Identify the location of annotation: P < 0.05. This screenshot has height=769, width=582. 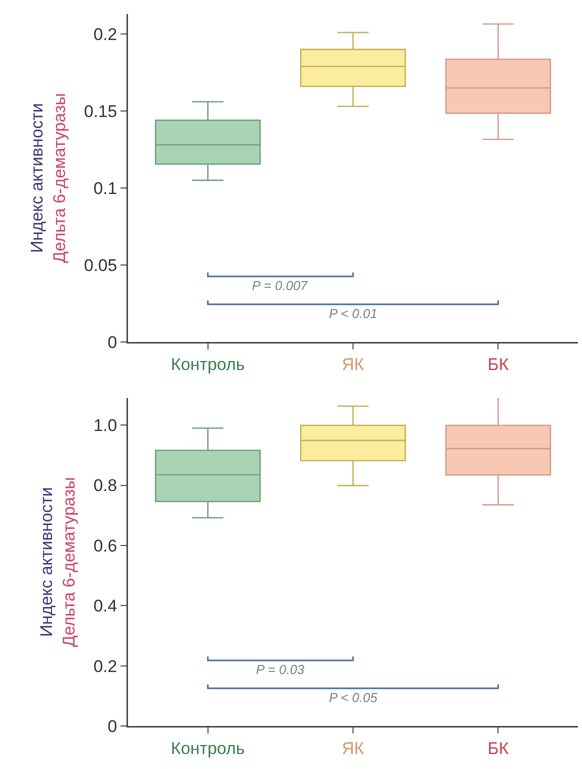
(353, 697).